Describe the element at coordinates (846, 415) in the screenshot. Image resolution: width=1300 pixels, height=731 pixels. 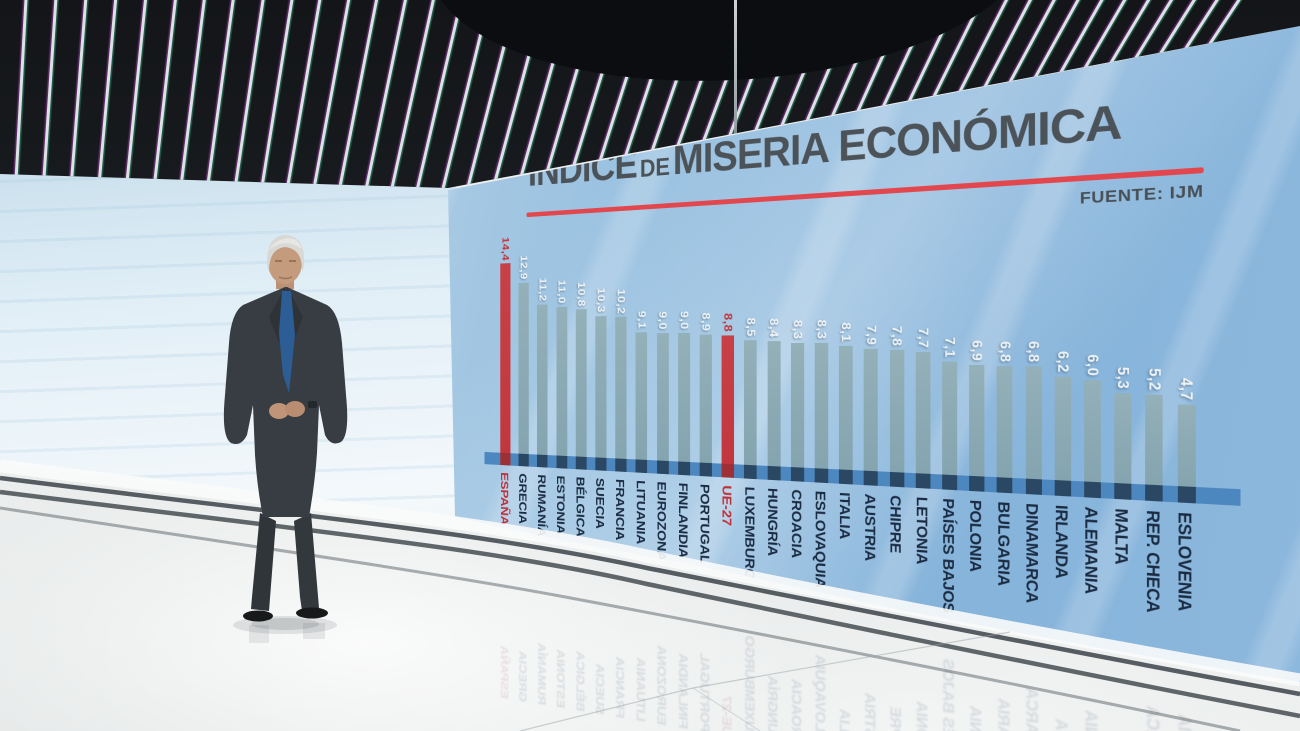
I see `bar-ITALIA` at that location.